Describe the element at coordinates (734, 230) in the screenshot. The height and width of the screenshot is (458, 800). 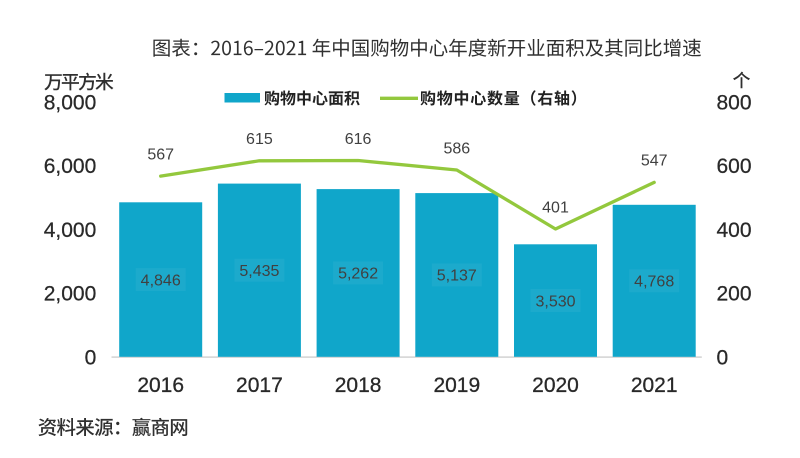
I see `svg-text: 400` at that location.